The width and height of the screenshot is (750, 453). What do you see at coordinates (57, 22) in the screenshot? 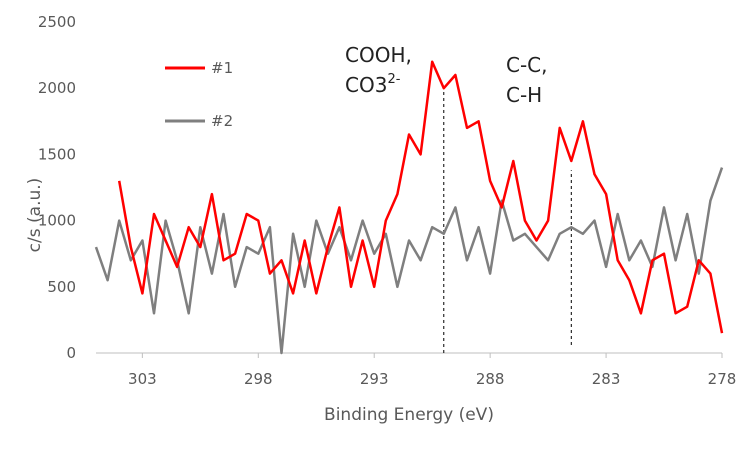
I see `y-tick-label: 2500` at bounding box center [57, 22].